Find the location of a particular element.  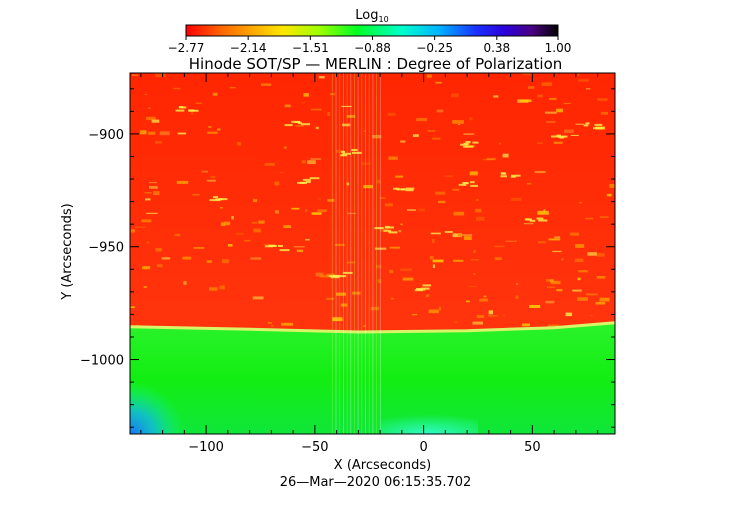

x-tick-label: −50 is located at coordinates (314, 447).